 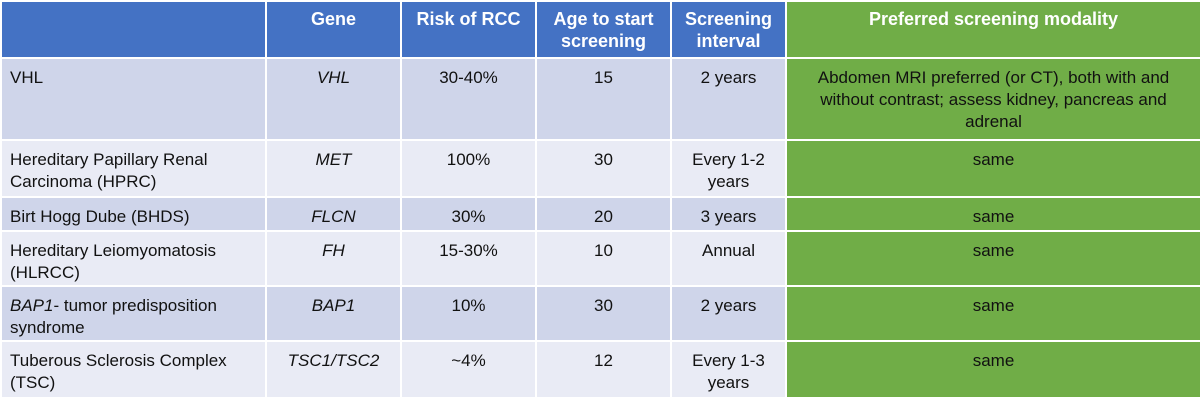 What do you see at coordinates (468, 369) in the screenshot?
I see `risk-cell: ~4%` at bounding box center [468, 369].